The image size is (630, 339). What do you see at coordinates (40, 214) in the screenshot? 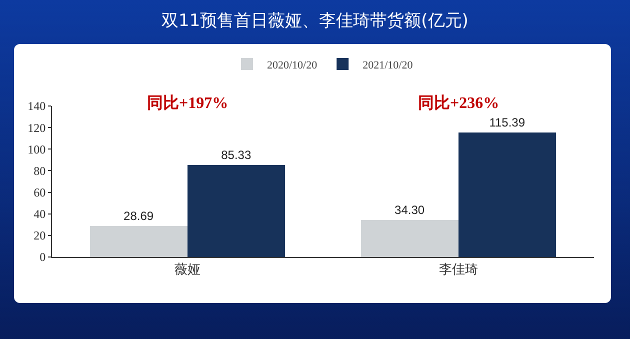
I see `y-tick-label: 40` at bounding box center [40, 214].